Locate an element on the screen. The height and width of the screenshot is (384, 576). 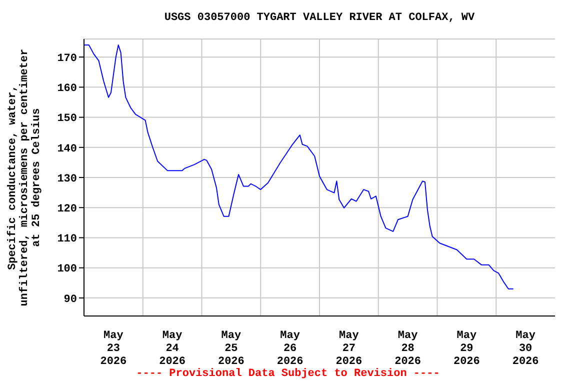
y-tick-label: 130 is located at coordinates (67, 179).